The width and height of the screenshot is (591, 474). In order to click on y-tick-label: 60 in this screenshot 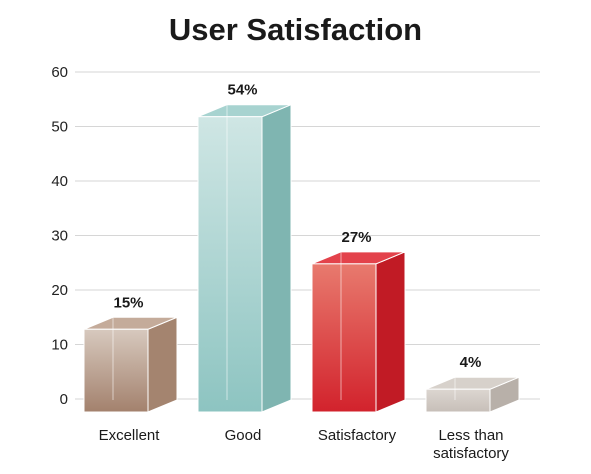, I will do `click(59, 72)`.